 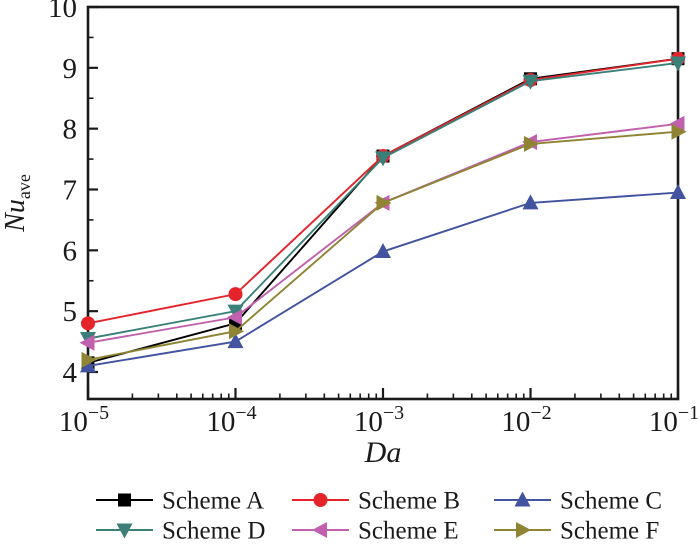 I want to click on legend-marker-triangle-left, so click(x=319, y=530).